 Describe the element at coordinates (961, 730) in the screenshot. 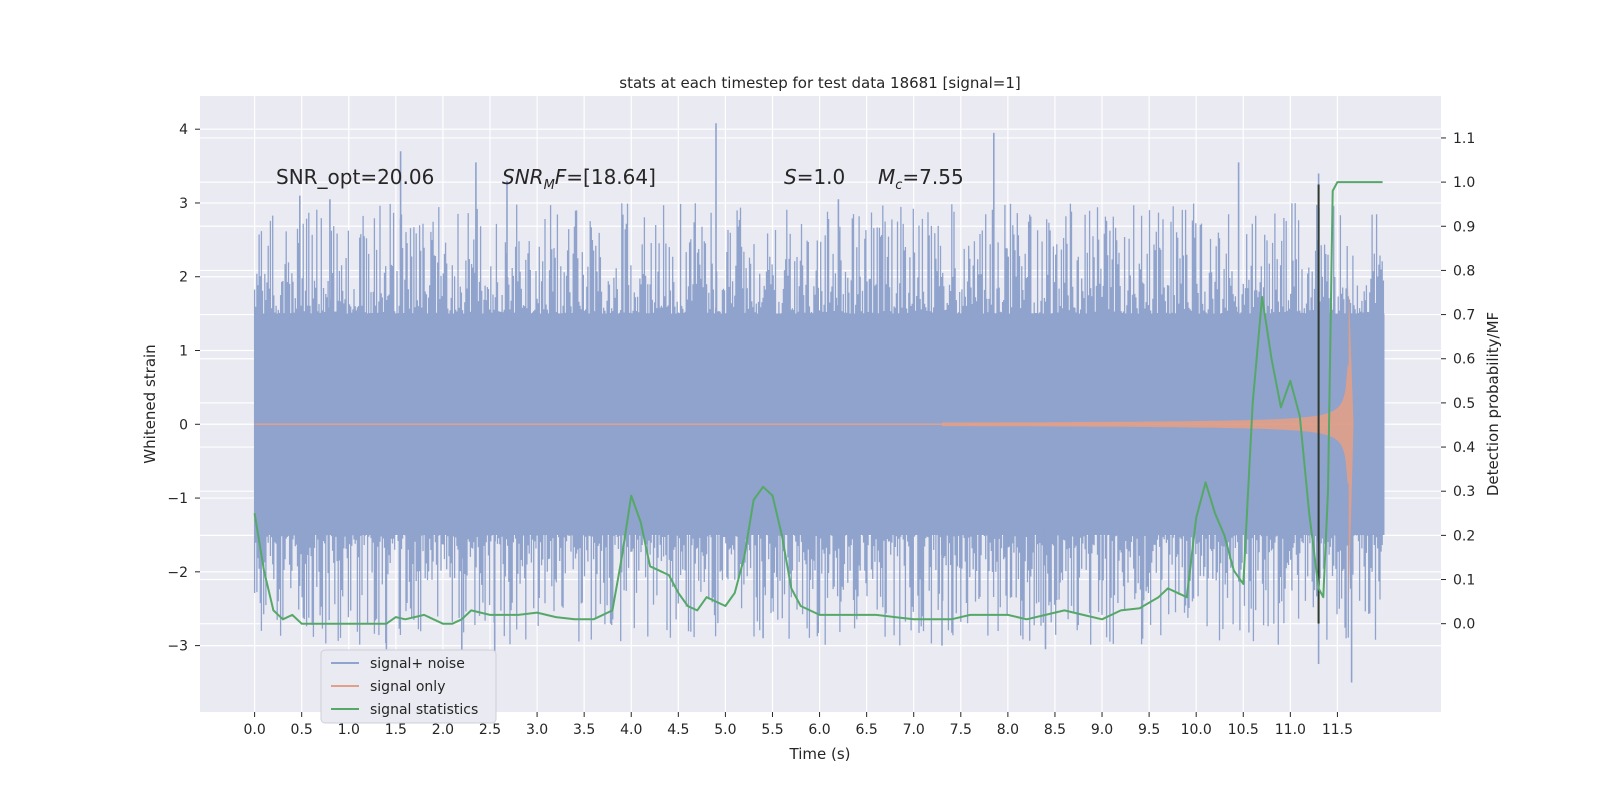

I see `x-tick-label: 7.5` at that location.